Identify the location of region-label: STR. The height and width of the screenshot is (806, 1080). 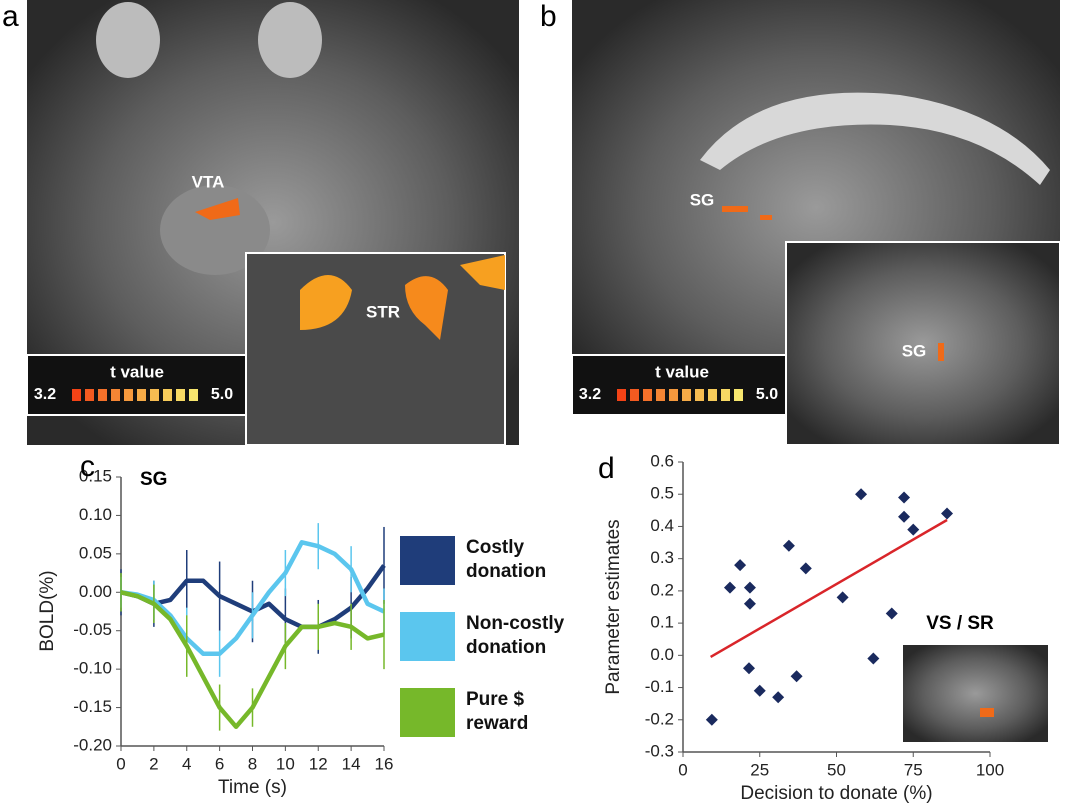
(383, 311).